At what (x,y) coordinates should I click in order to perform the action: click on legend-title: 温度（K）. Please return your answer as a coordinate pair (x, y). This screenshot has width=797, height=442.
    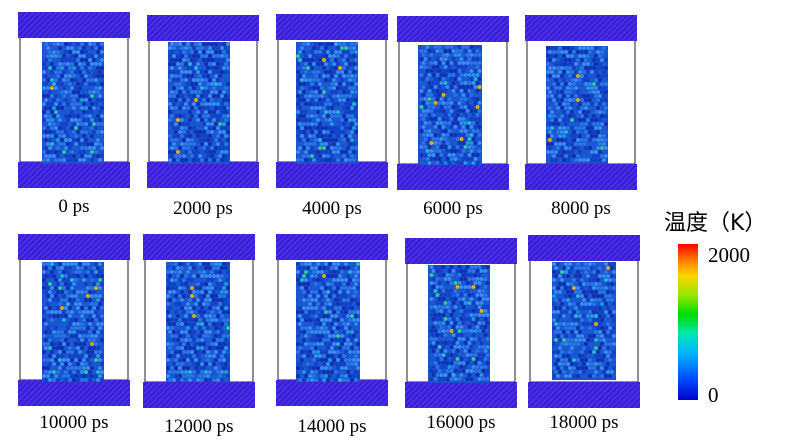
    Looking at the image, I should click on (715, 223).